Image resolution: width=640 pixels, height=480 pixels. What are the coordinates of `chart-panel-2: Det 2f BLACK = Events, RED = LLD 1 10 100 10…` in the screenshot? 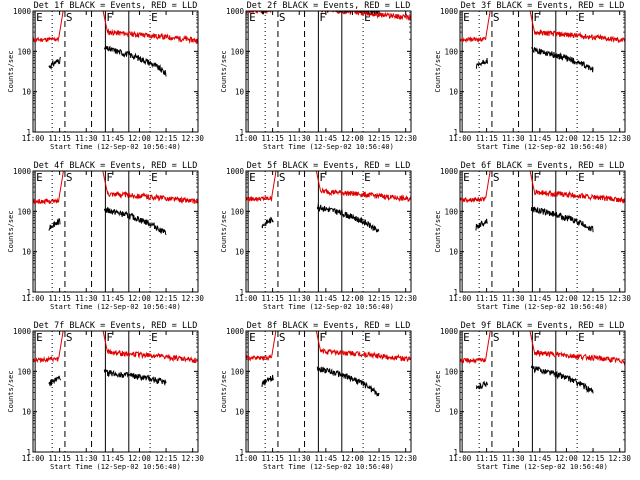 It's located at (318, 76).